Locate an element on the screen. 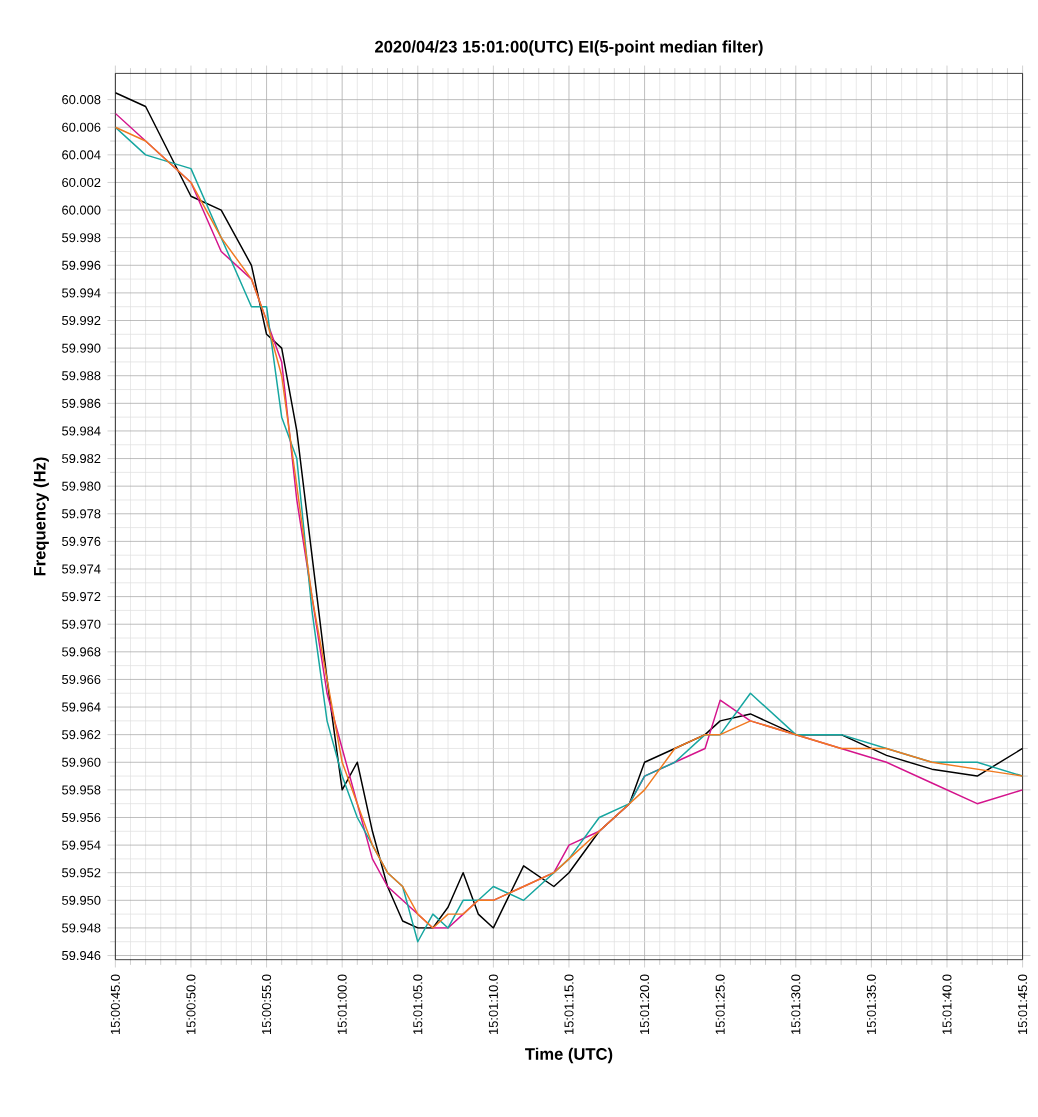 The height and width of the screenshot is (1117, 1038). x-tick-label: 15:01:35.0 is located at coordinates (871, 1004).